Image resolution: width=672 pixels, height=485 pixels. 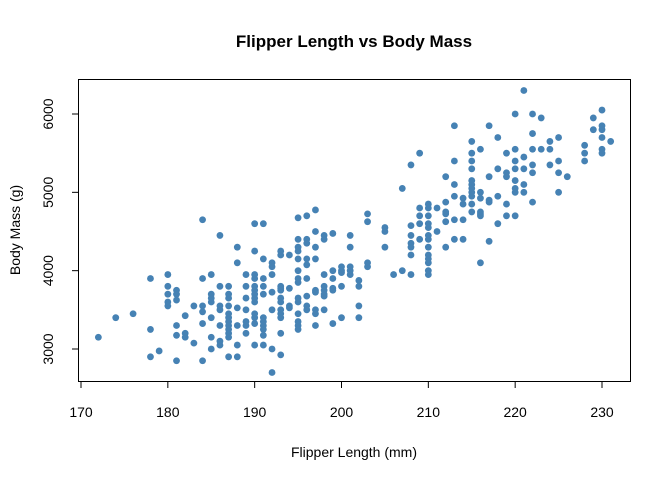 What do you see at coordinates (429, 412) in the screenshot?
I see `x-tick-label: 210` at bounding box center [429, 412].